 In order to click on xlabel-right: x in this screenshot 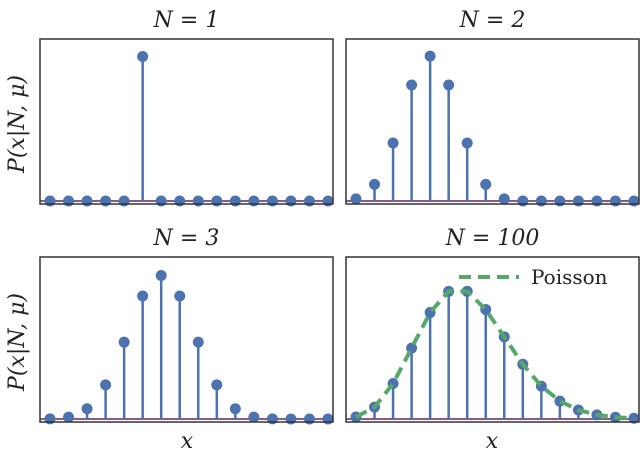, I will do `click(492, 441)`.